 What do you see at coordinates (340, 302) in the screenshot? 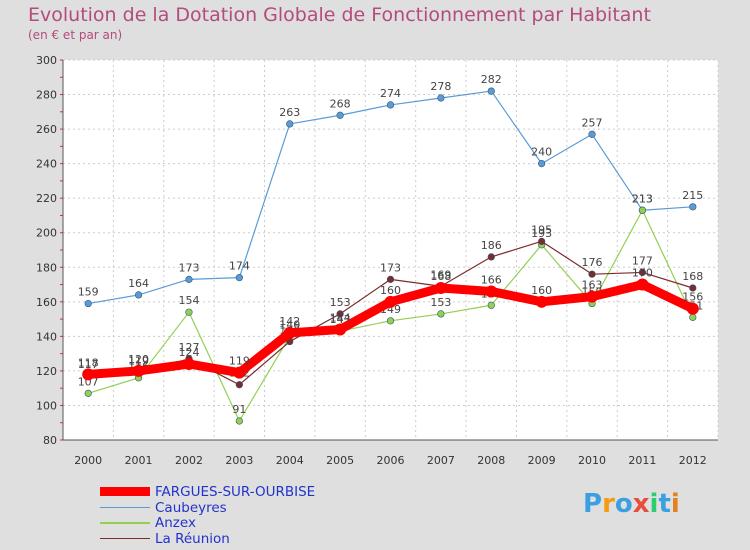
I see `data-label-la-r-union: 153` at bounding box center [340, 302].